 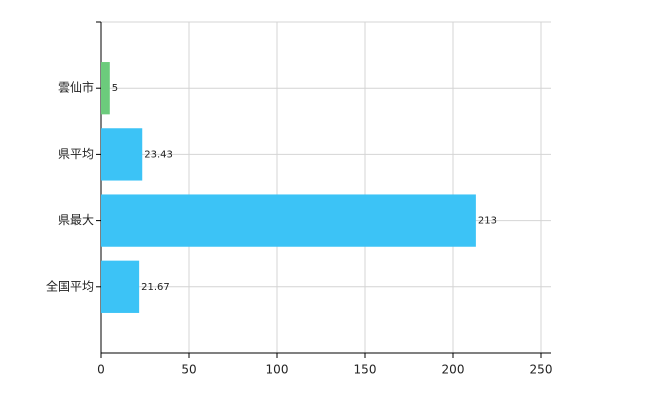 I want to click on y-tick-label: 雲仙市, so click(x=76, y=87).